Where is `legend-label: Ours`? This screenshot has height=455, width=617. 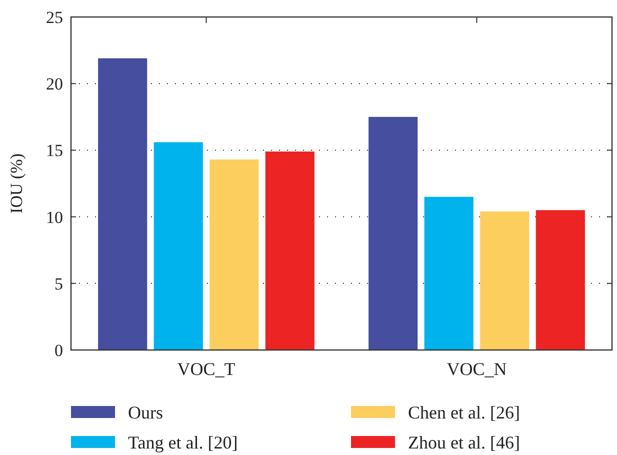
legend-label: Ours is located at coordinates (145, 412).